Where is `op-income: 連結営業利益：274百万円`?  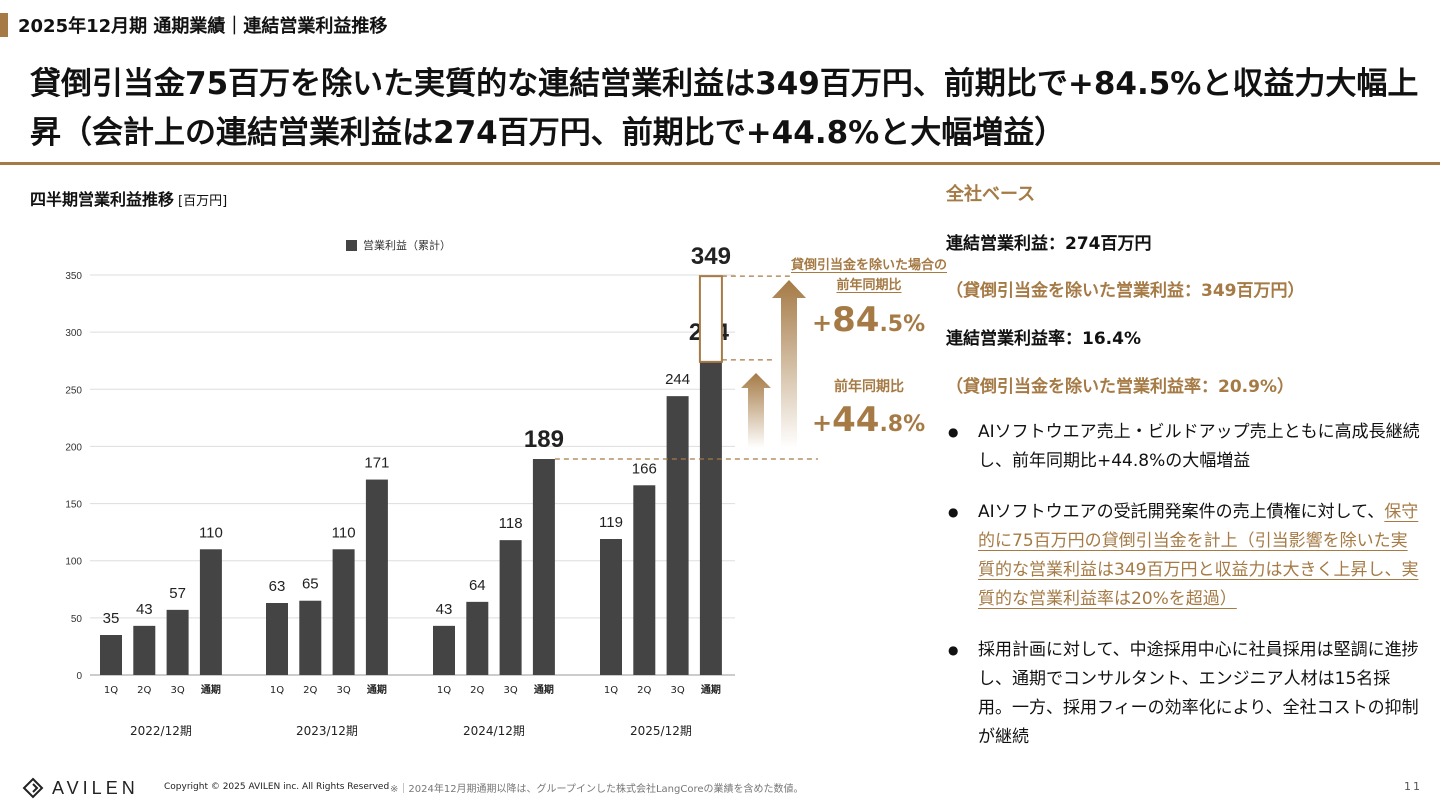
op-income: 連結営業利益：274百万円 is located at coordinates (1049, 244).